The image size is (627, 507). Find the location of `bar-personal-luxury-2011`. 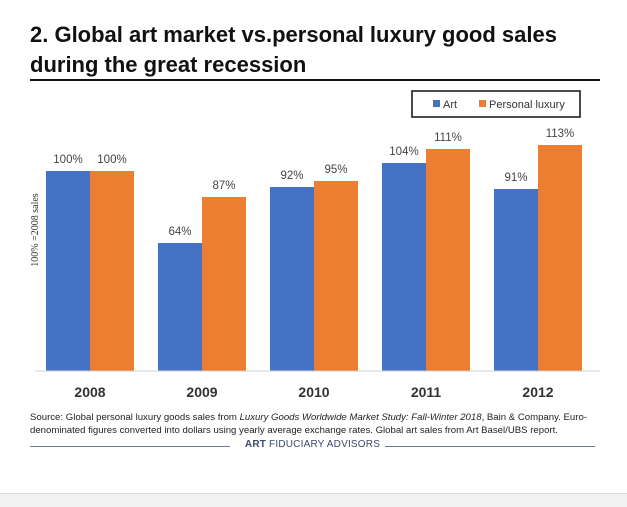

bar-personal-luxury-2011 is located at coordinates (448, 260).